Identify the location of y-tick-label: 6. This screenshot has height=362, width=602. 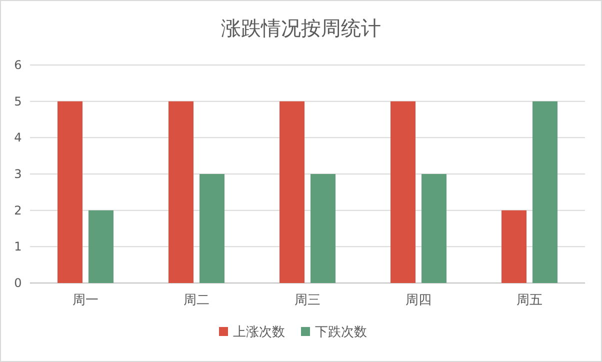
(18, 65).